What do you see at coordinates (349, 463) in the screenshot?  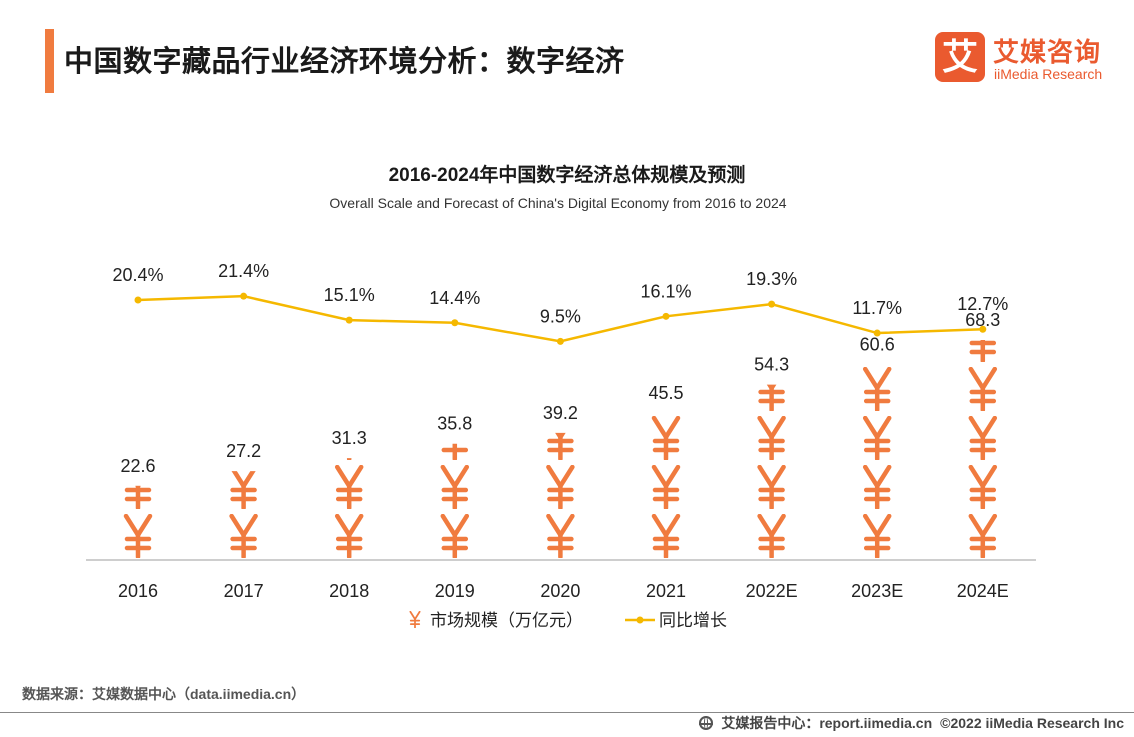 I see `bar-2018` at bounding box center [349, 463].